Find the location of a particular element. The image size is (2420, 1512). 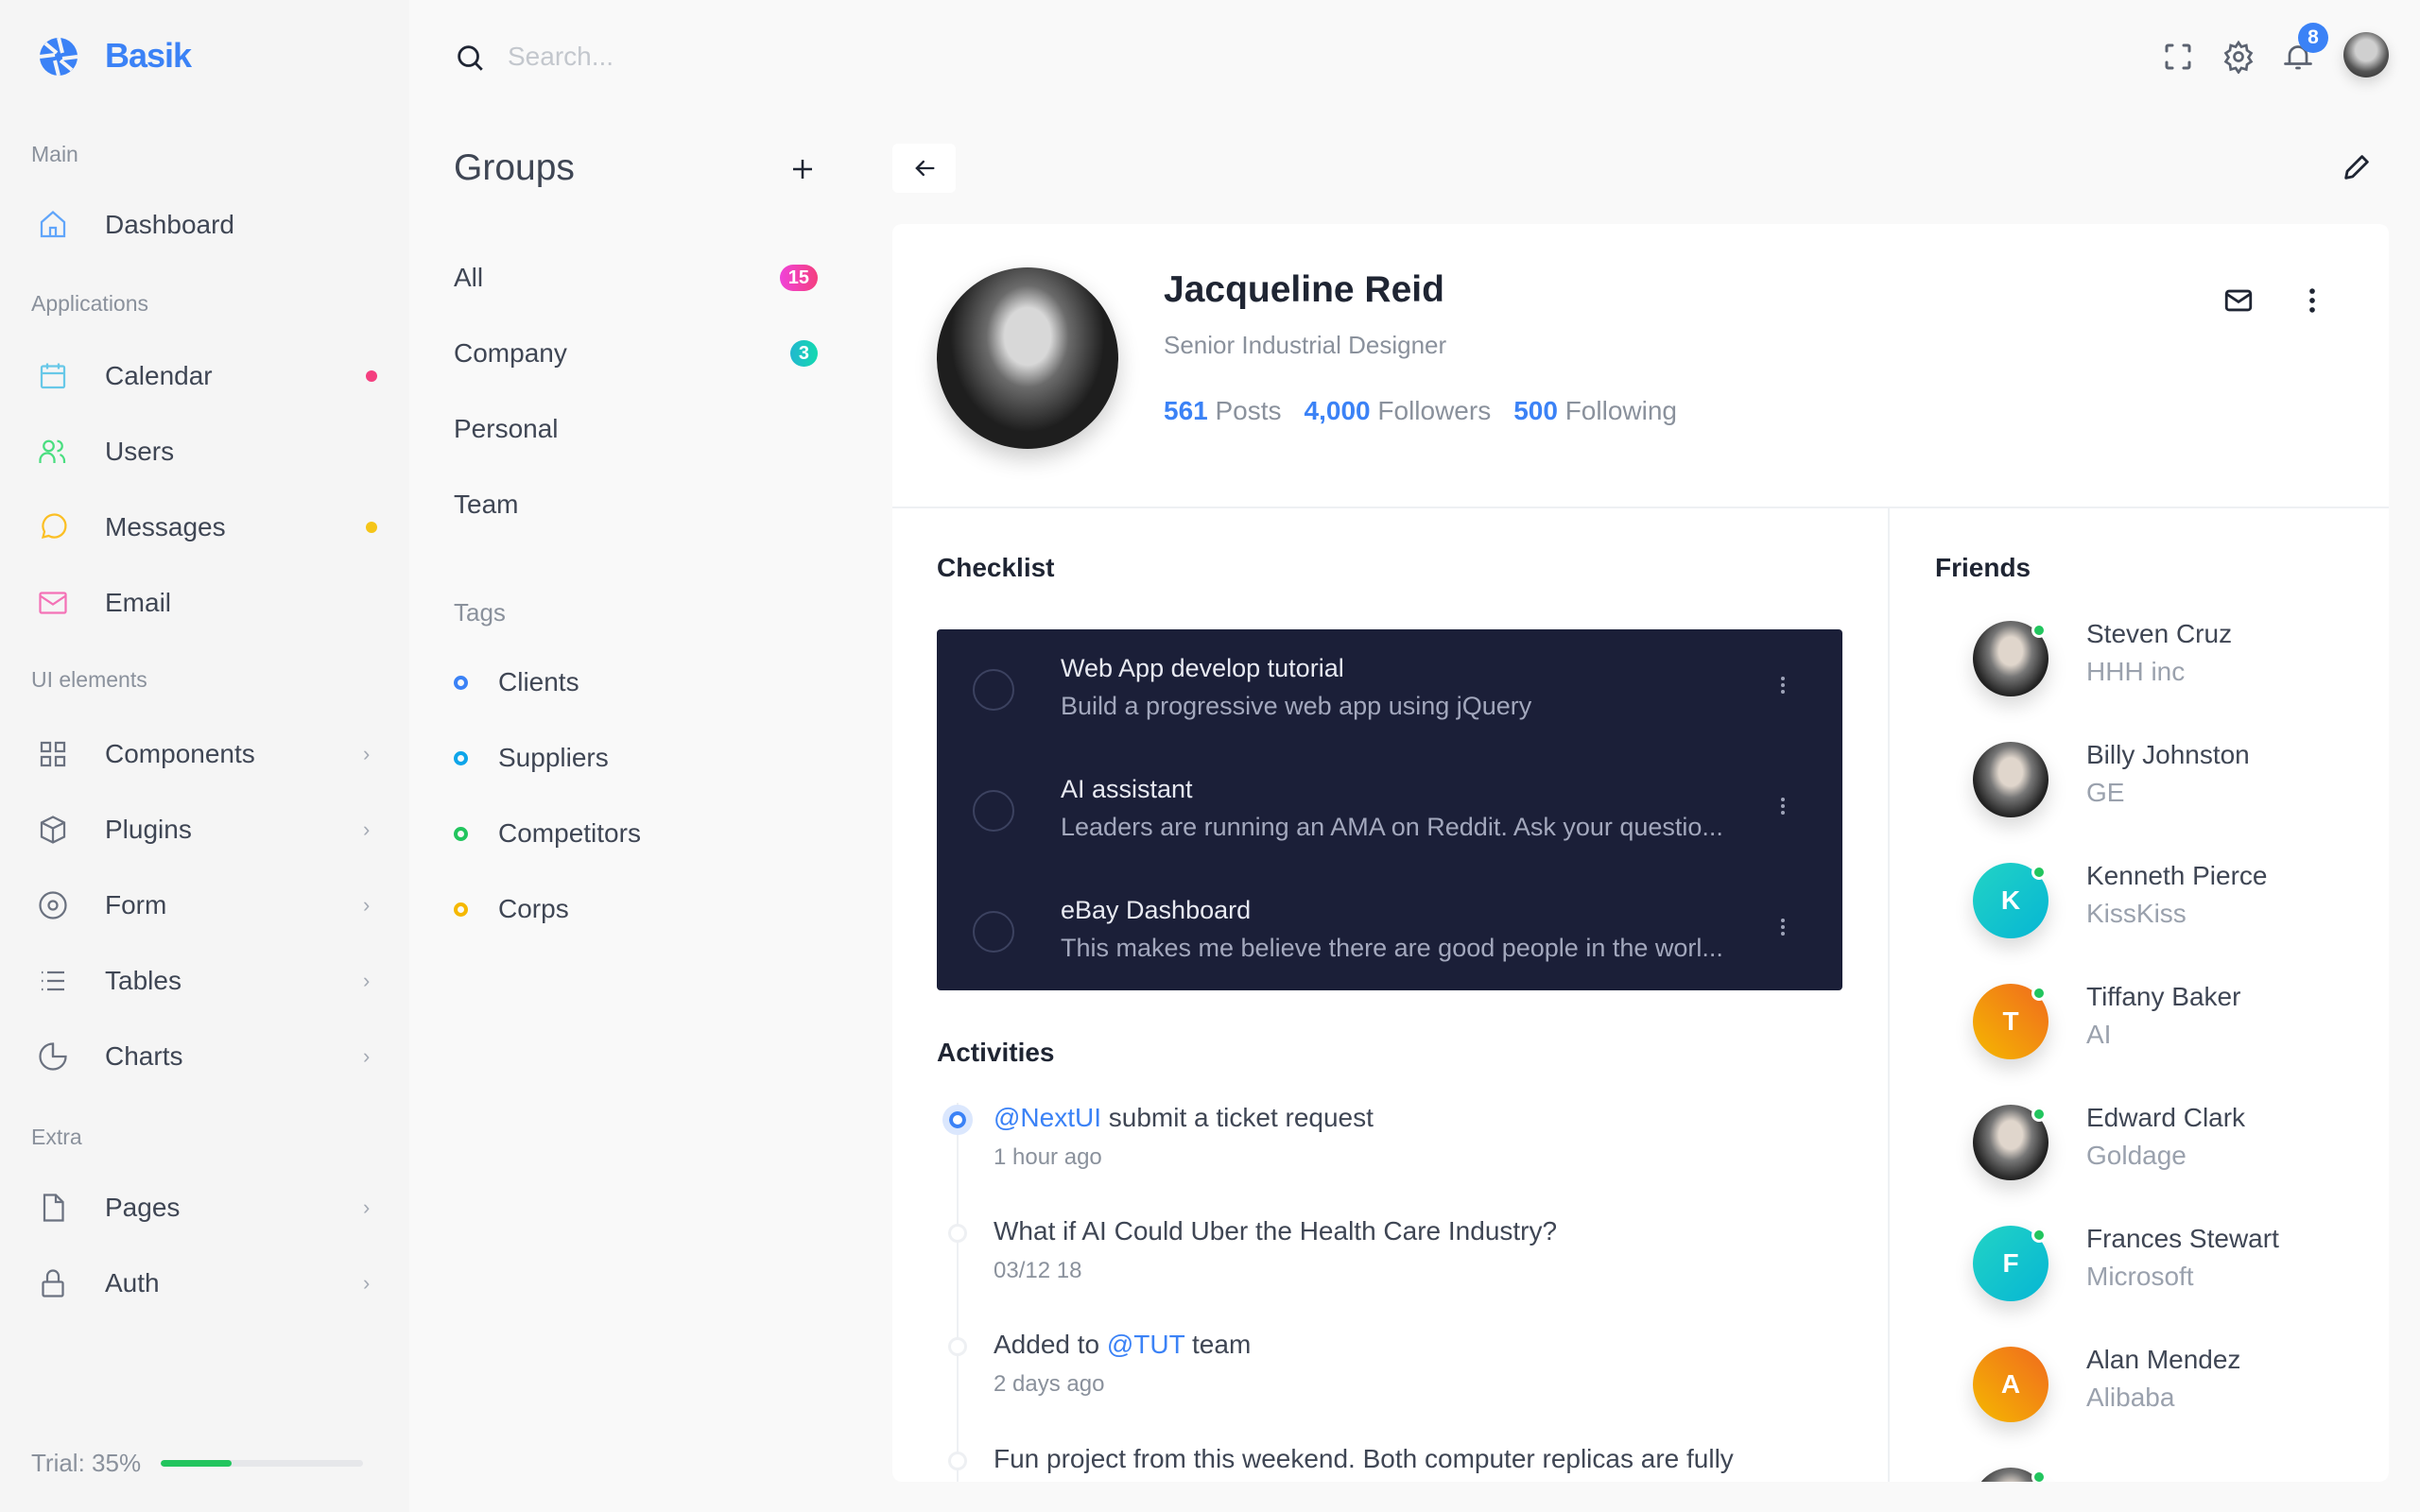

groups-title: Groups is located at coordinates (514, 167).